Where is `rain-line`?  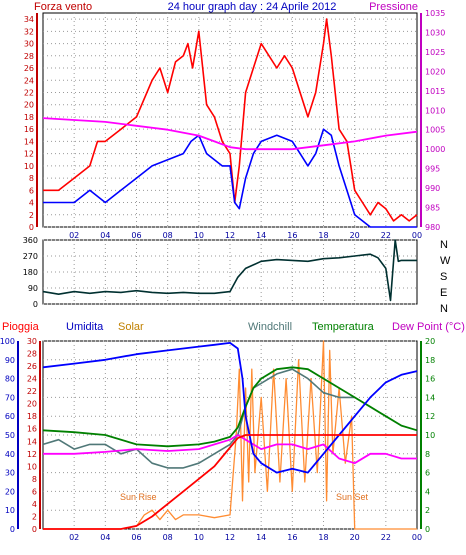
rain-line is located at coordinates (230, 482).